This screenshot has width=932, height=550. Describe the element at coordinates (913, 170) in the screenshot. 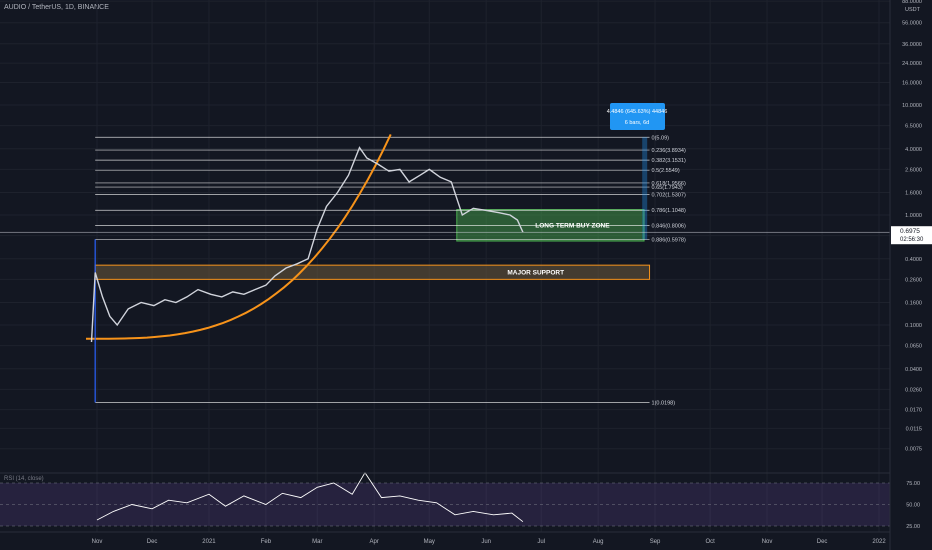

I see `price-tick-label: 2.6000` at that location.